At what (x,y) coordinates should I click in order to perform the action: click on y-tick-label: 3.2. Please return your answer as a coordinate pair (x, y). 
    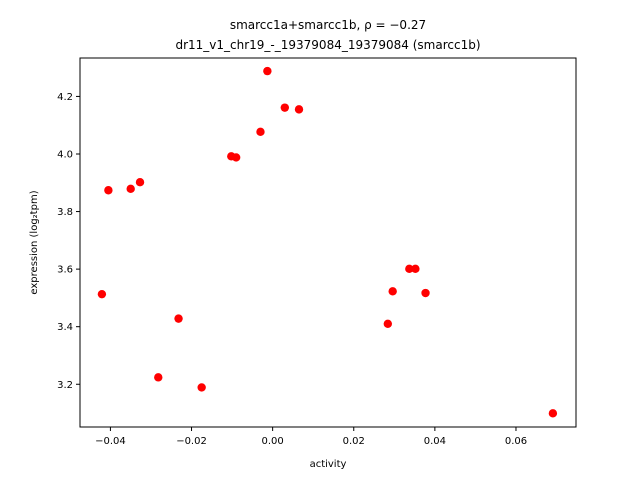
    Looking at the image, I should click on (65, 385).